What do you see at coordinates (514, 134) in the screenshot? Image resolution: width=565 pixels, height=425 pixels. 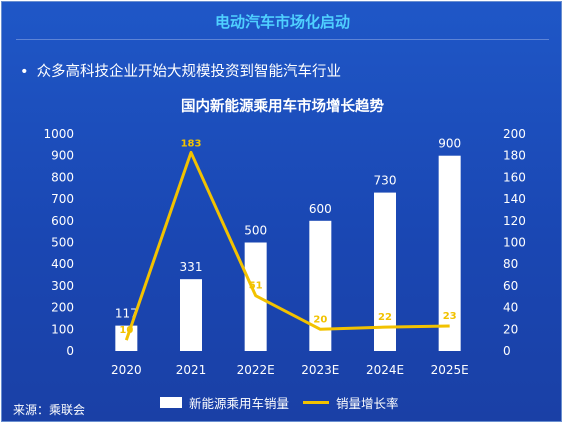 I see `right-axis-tick-label: 200` at bounding box center [514, 134].